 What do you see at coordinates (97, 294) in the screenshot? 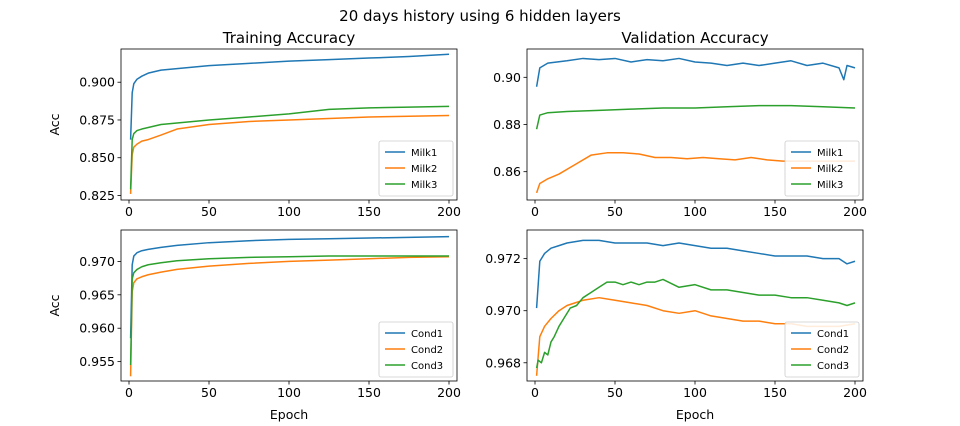
I see `y-tick-label: 0.965` at bounding box center [97, 294].